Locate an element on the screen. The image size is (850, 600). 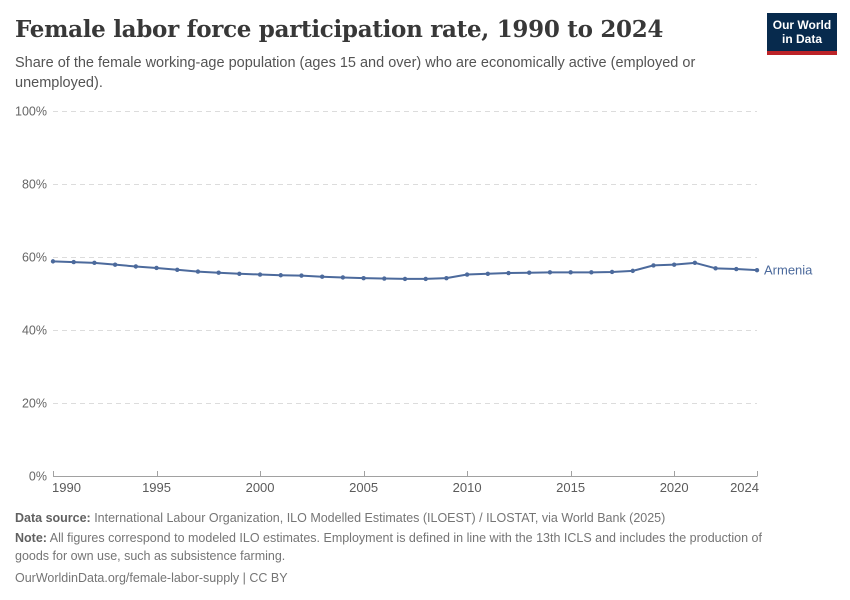
y-tick-label: 100% is located at coordinates (31, 112).